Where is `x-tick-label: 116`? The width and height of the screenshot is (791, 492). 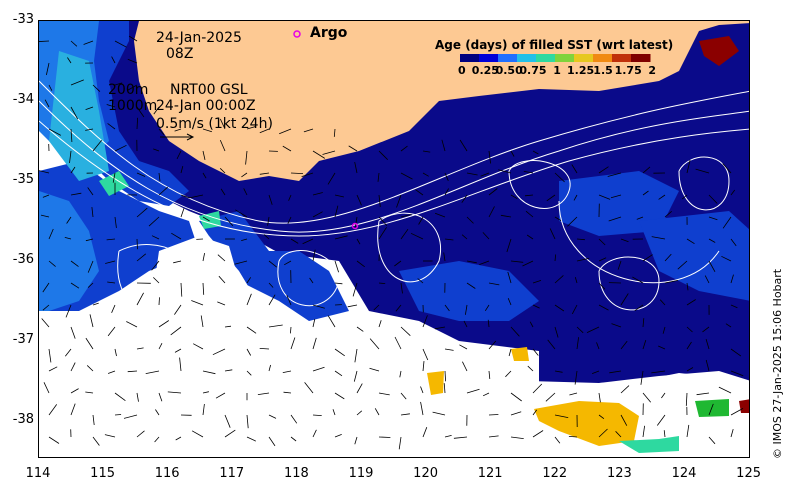
x-tick-label: 116 is located at coordinates (167, 473).